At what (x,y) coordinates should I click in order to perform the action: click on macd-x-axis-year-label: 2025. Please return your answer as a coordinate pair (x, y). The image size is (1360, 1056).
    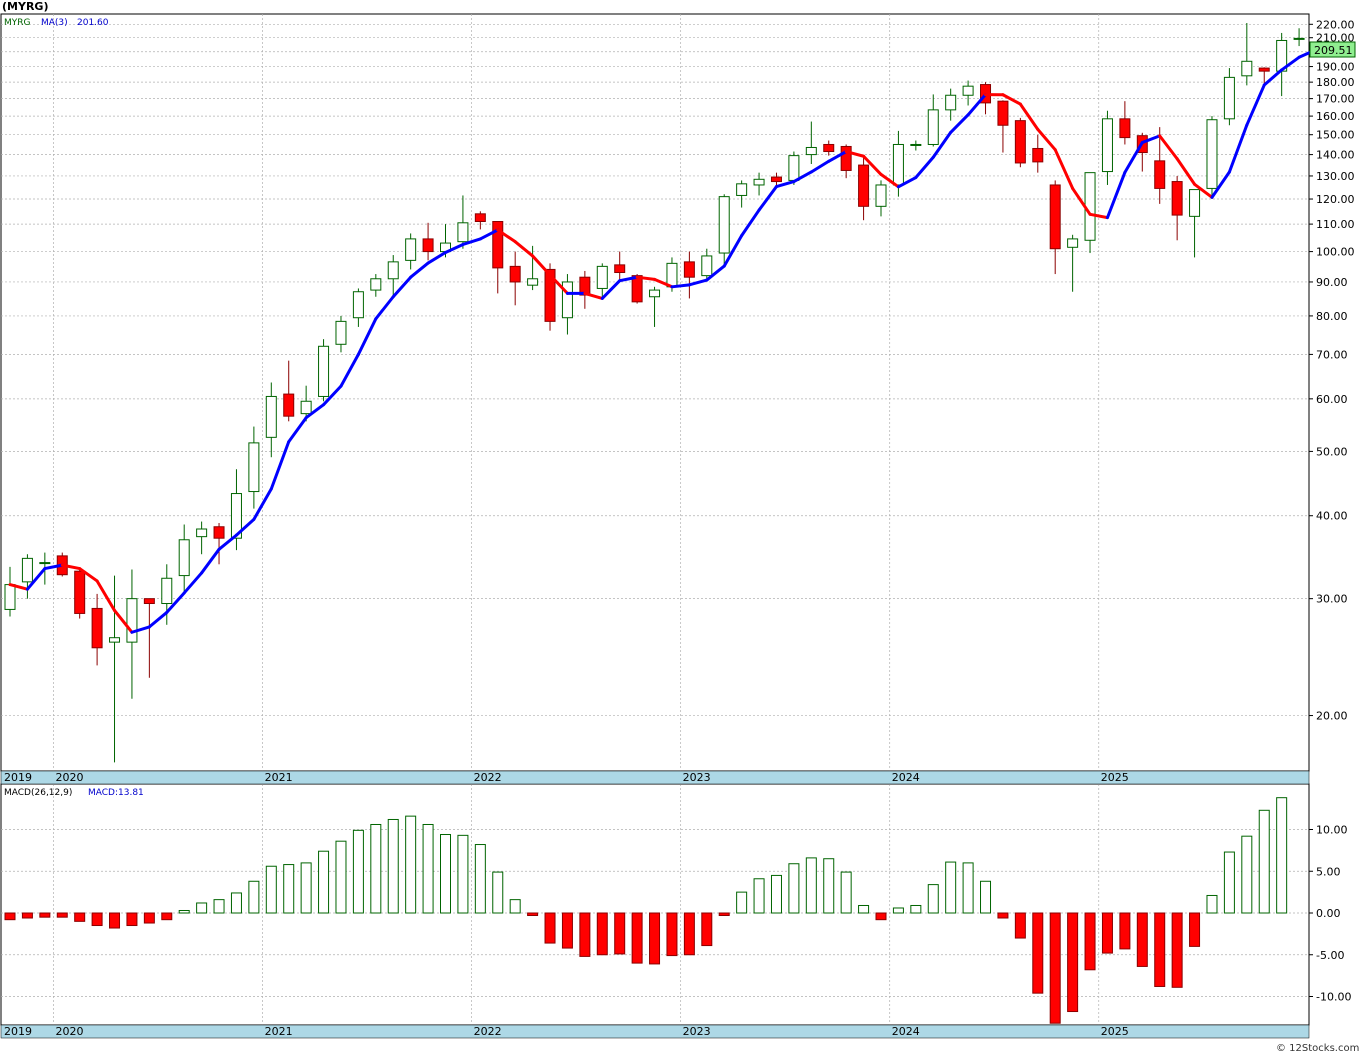
    Looking at the image, I should click on (1115, 1031).